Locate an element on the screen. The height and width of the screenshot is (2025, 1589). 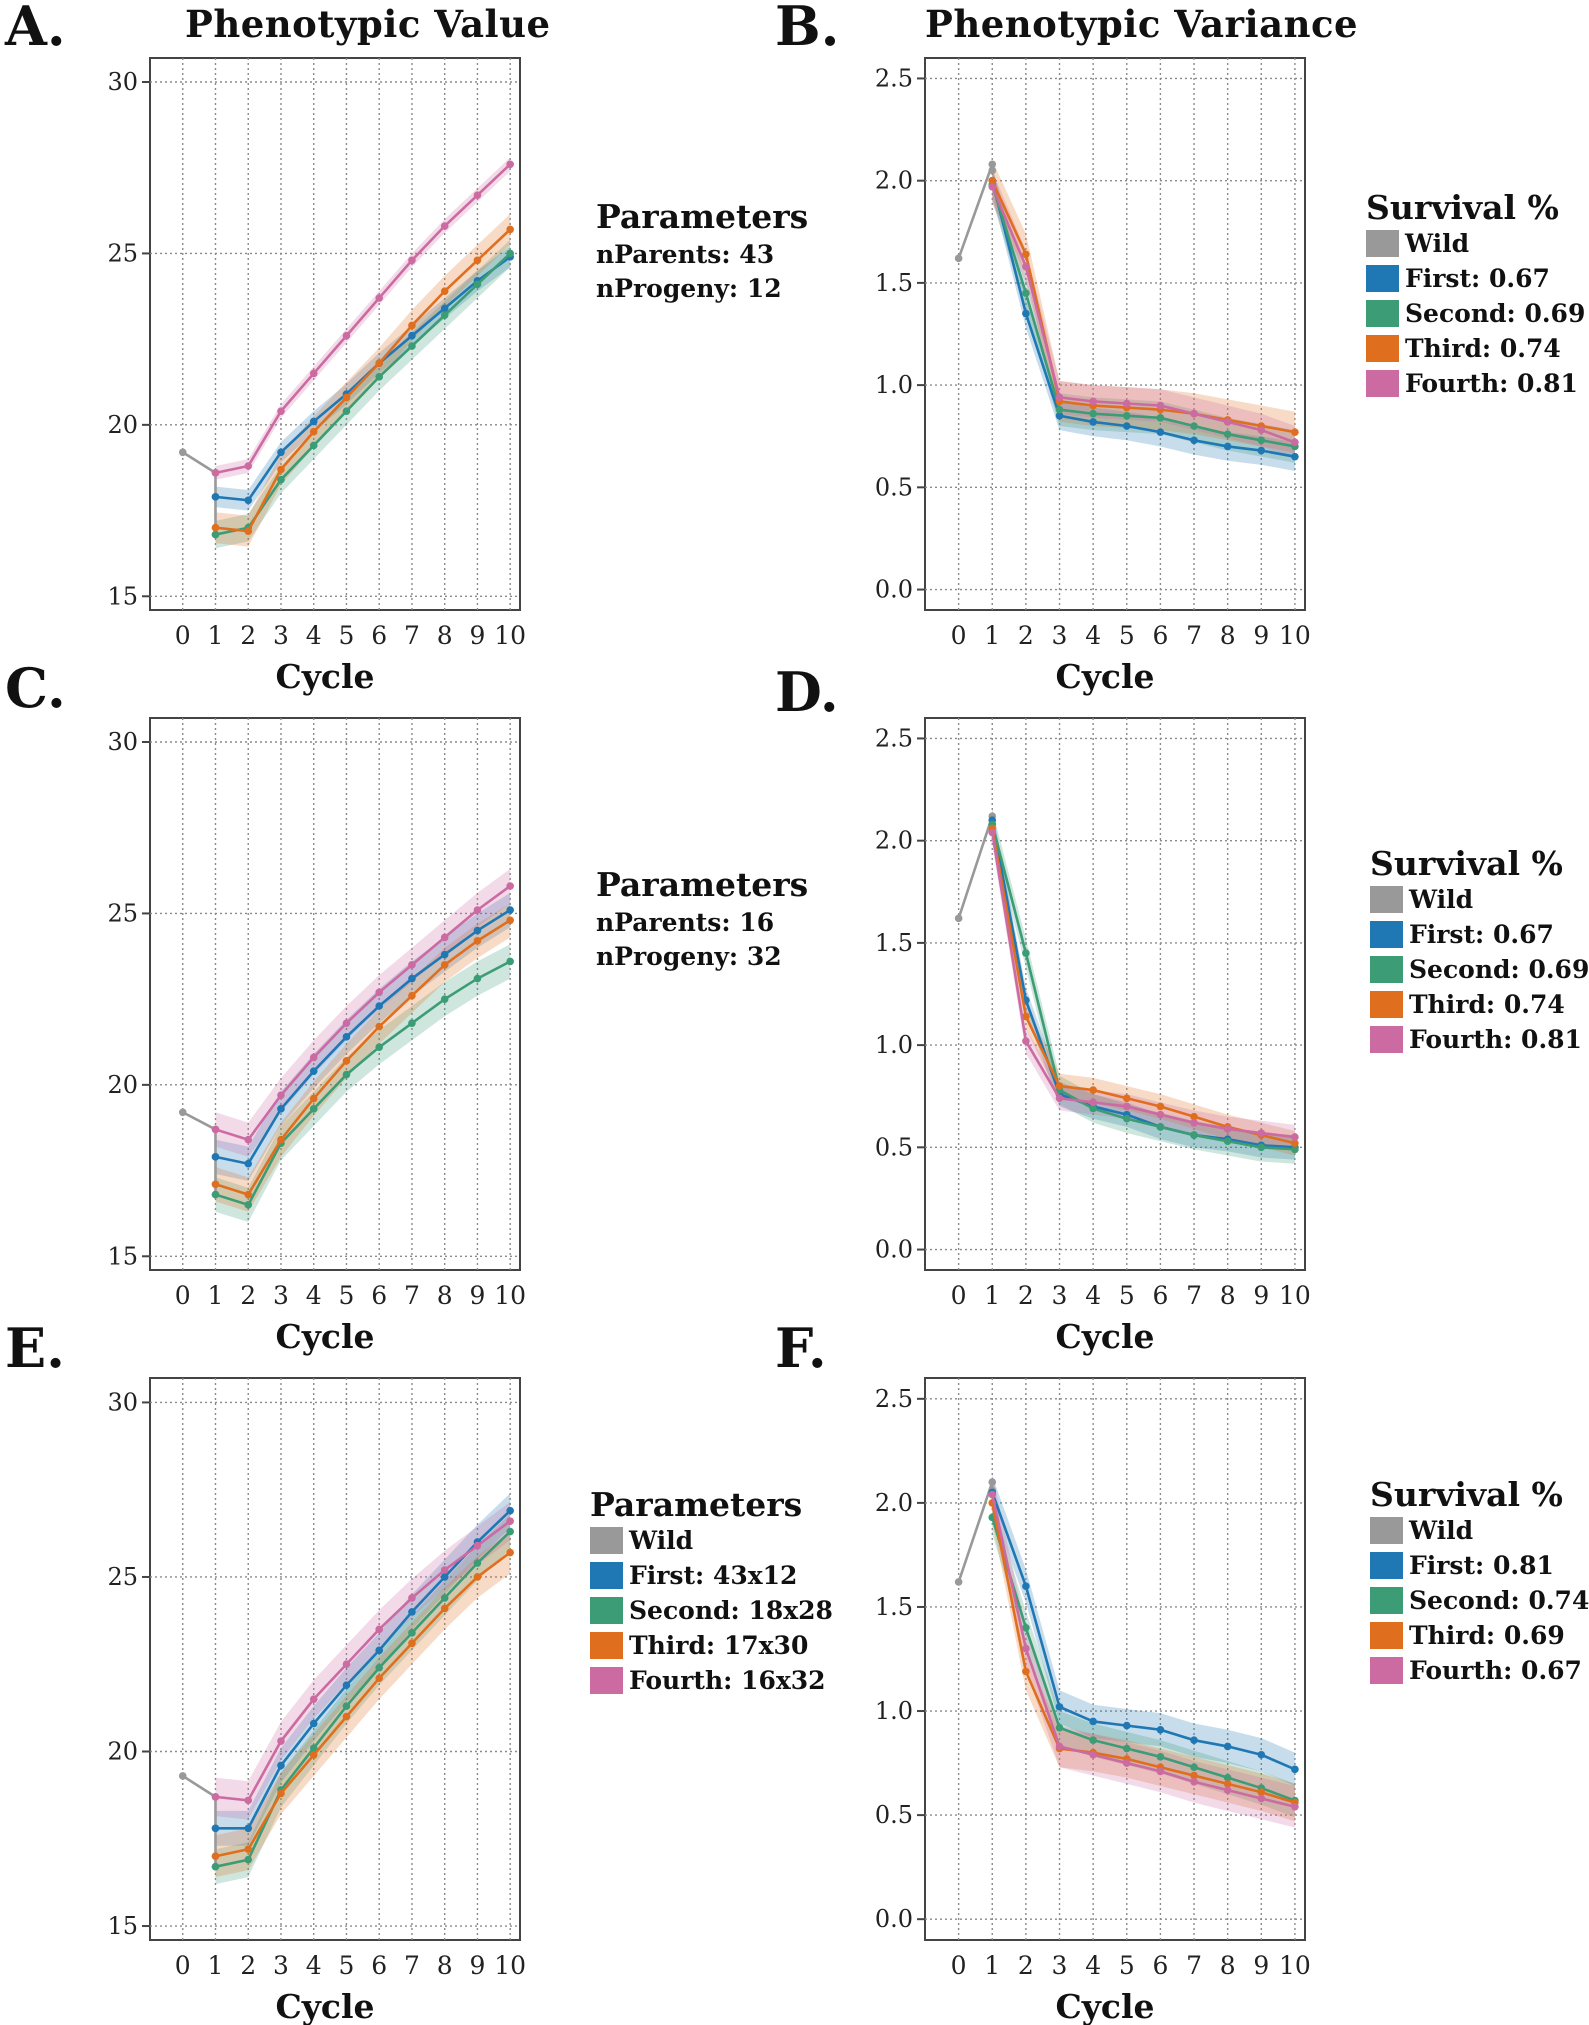
x-tick-label: 9 is located at coordinates (477, 1965).